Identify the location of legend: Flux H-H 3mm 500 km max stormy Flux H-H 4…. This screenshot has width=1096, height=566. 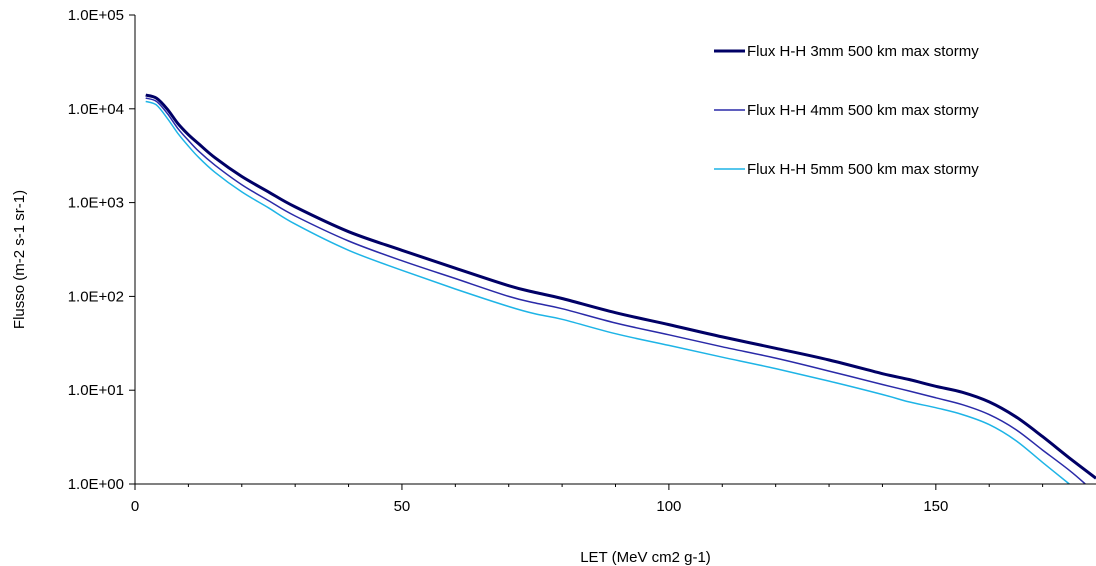
(846, 110).